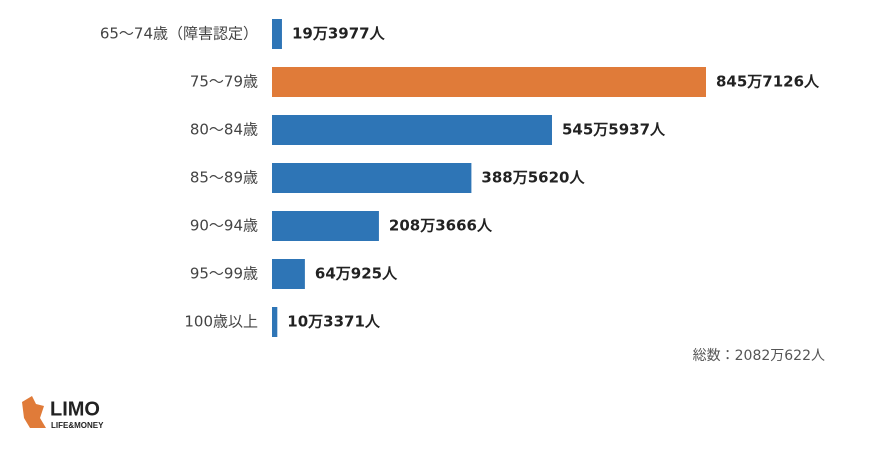 The height and width of the screenshot is (450, 870). What do you see at coordinates (356, 274) in the screenshot?
I see `value-label: 64万925人` at bounding box center [356, 274].